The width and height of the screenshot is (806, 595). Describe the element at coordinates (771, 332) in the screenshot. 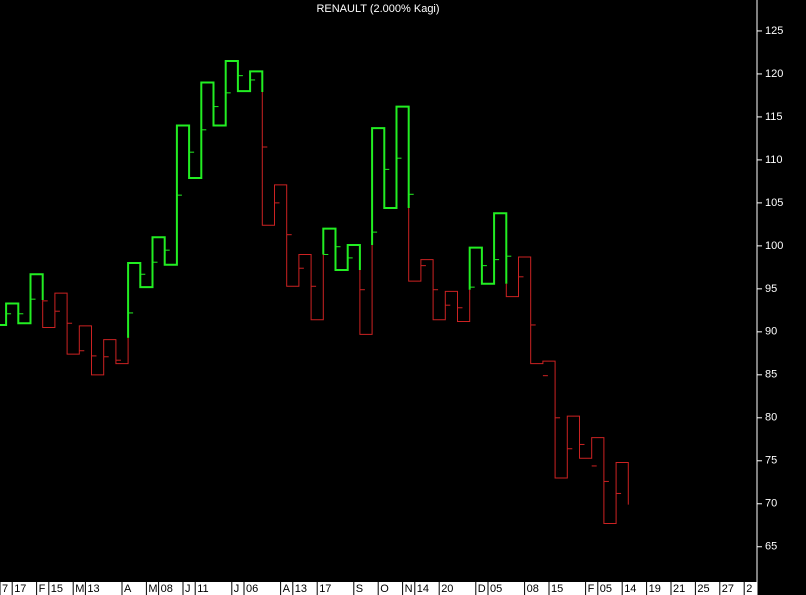

I see `y-tick-label: 90` at that location.